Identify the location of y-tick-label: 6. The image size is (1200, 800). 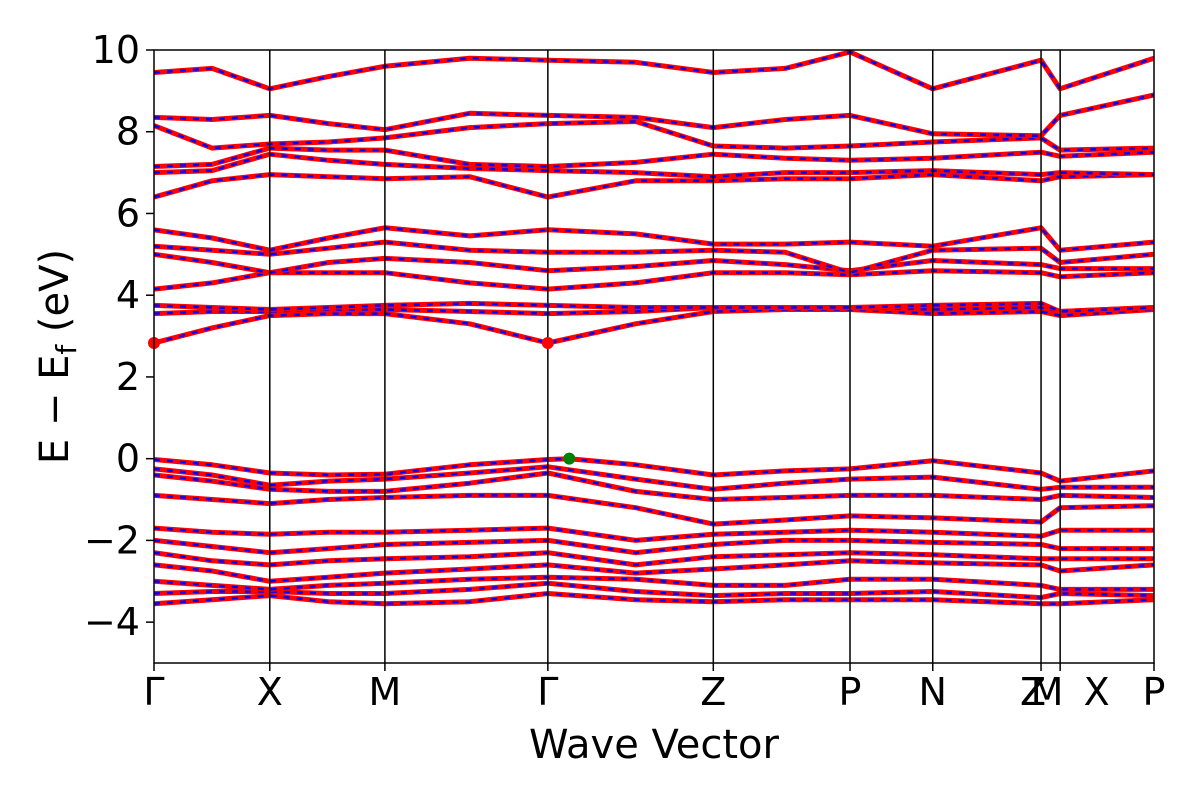
(128, 213).